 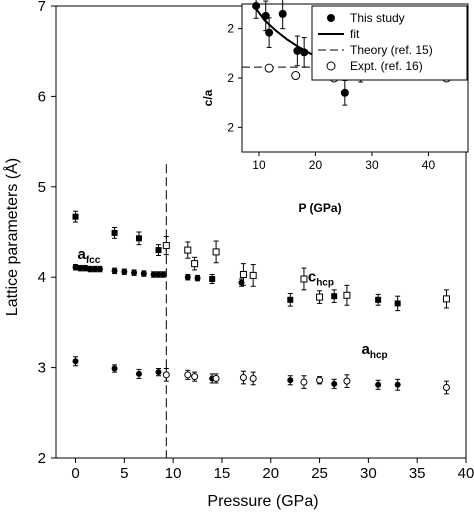 What do you see at coordinates (259, 165) in the screenshot?
I see `inset-x-tick-label: 10` at bounding box center [259, 165].